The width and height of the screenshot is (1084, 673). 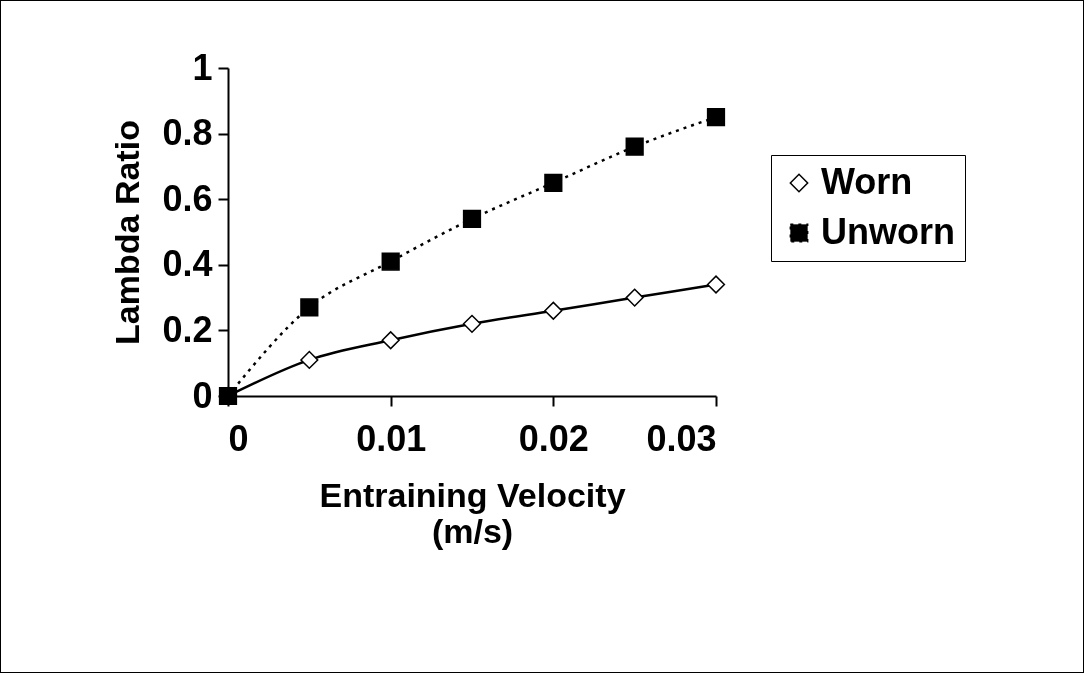 What do you see at coordinates (238, 438) in the screenshot?
I see `x-tick-label: 0` at bounding box center [238, 438].